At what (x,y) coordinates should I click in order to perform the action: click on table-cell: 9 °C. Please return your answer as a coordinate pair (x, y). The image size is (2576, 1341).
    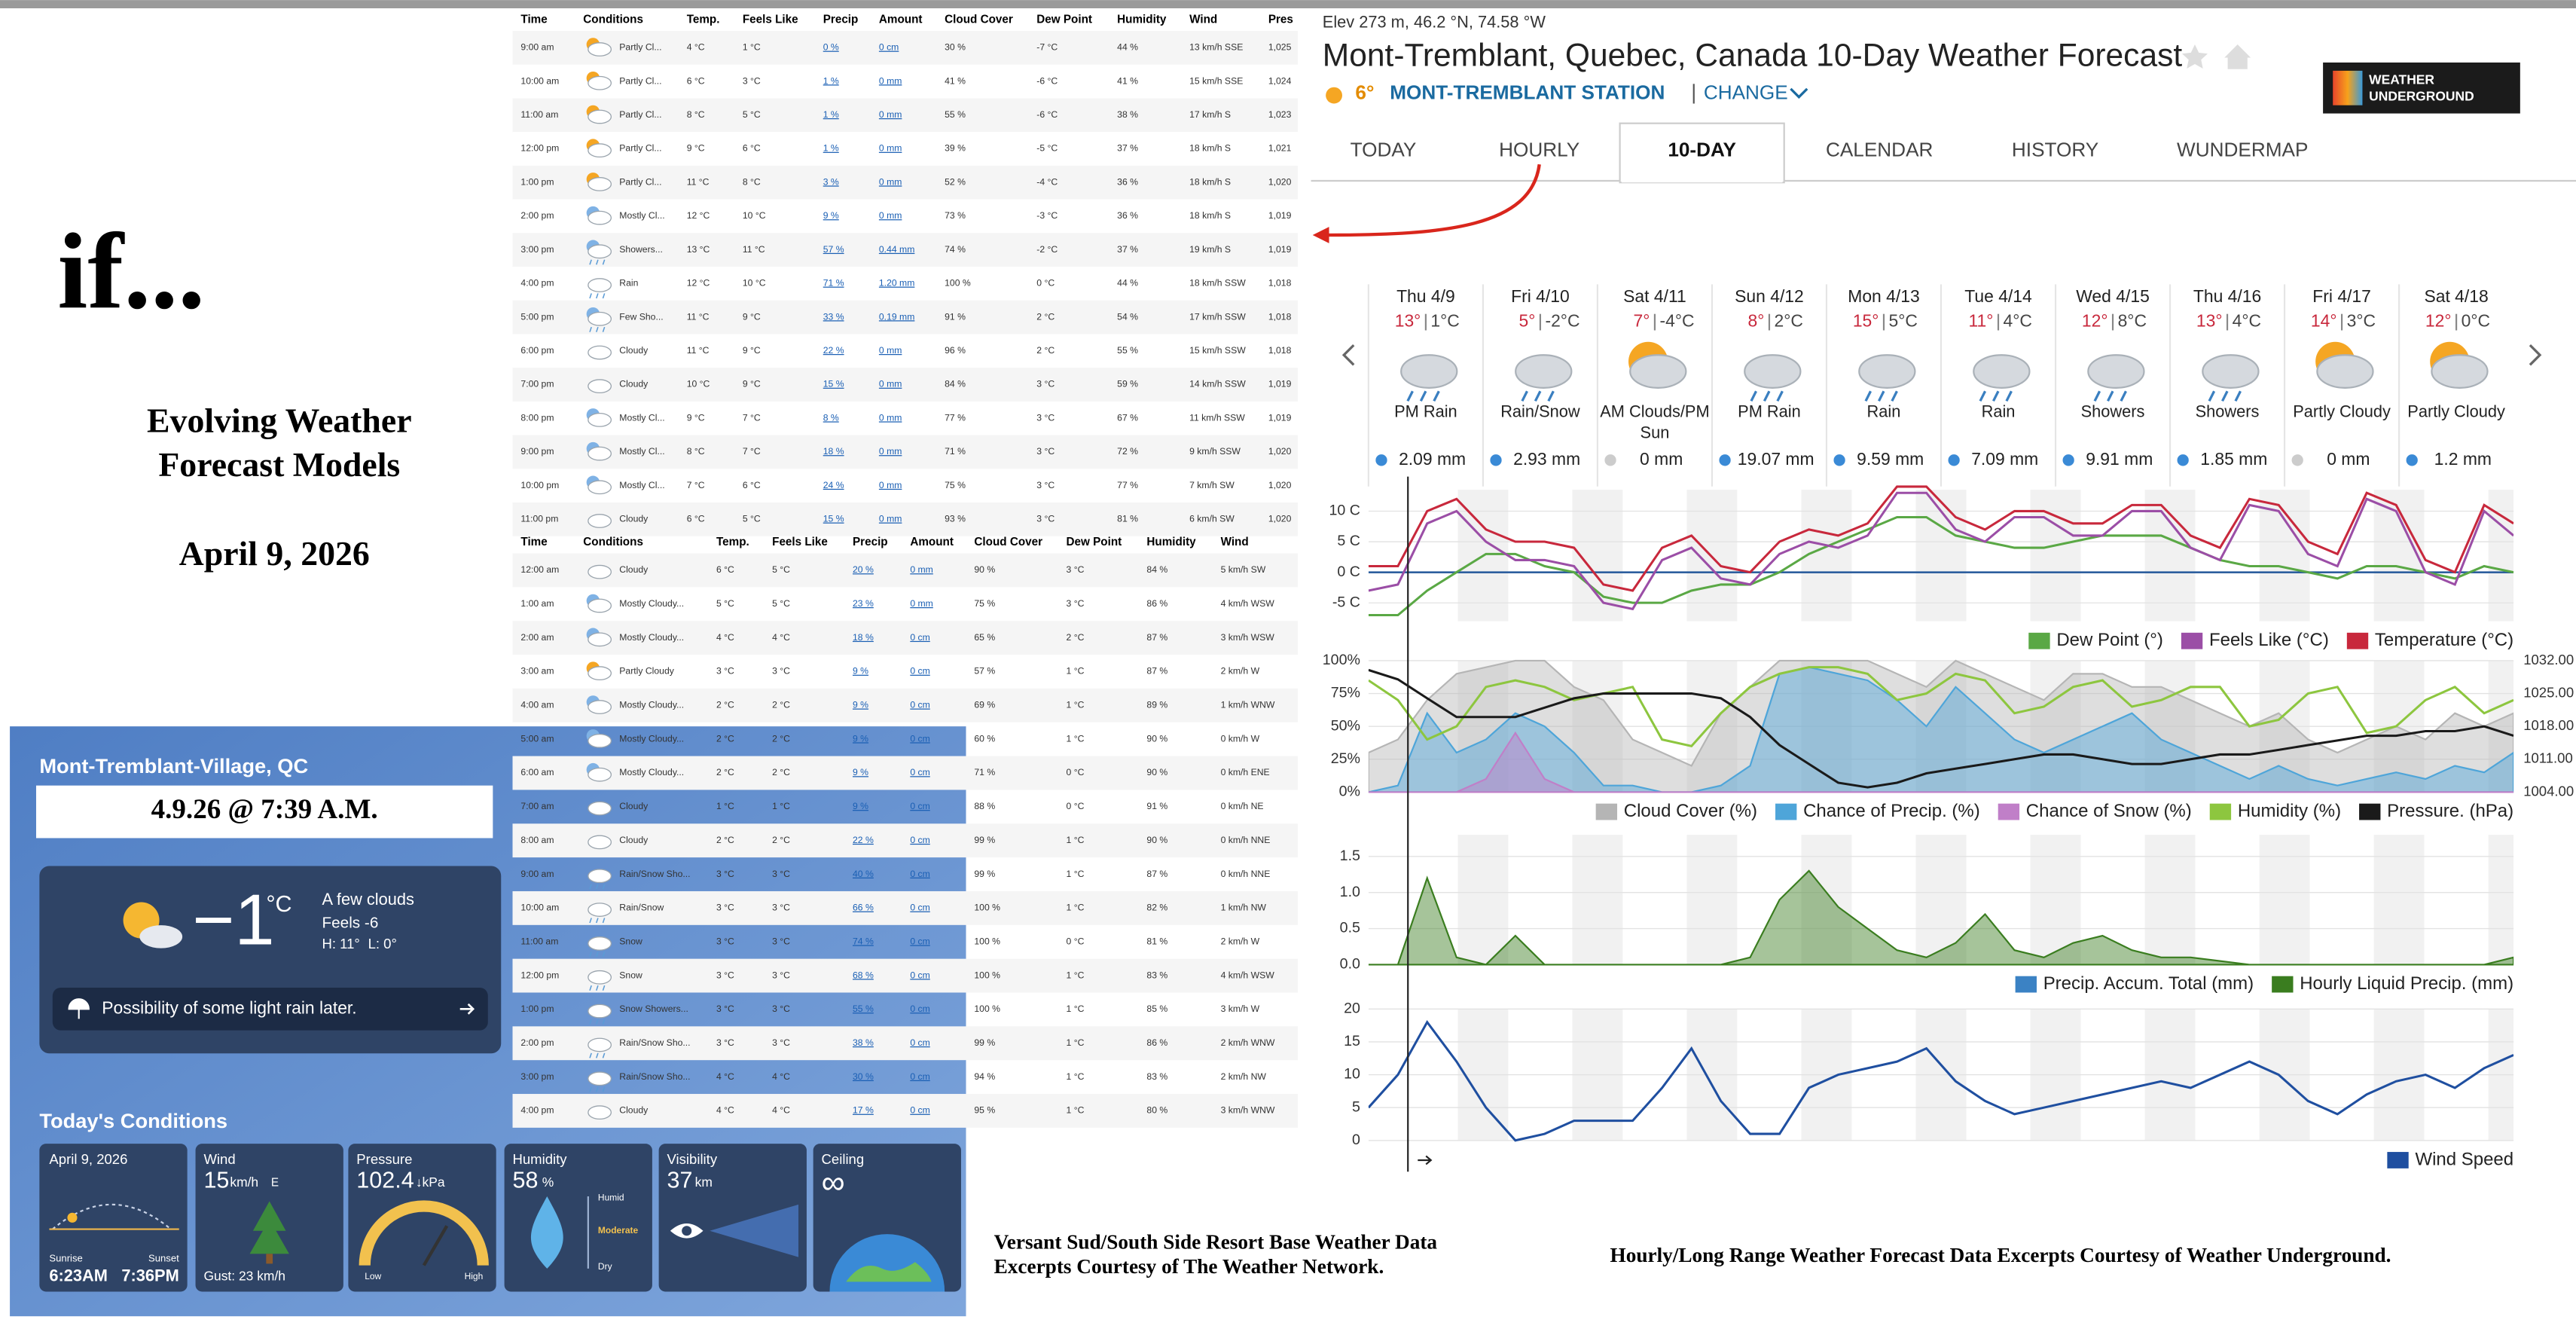
    Looking at the image, I should click on (752, 350).